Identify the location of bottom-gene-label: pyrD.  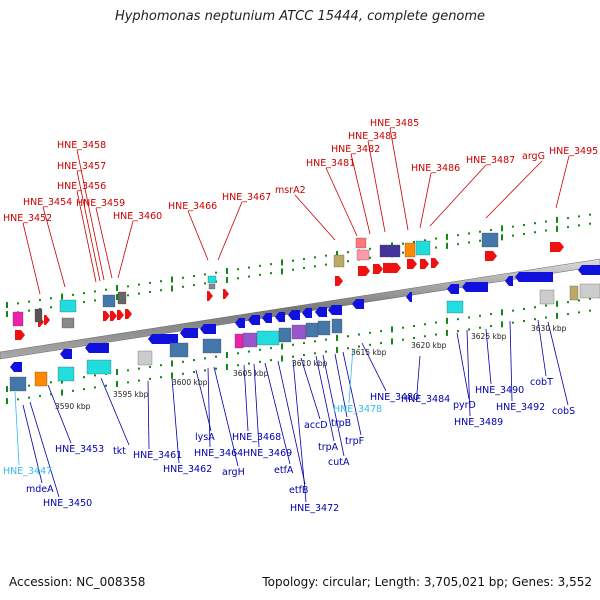
(464, 405).